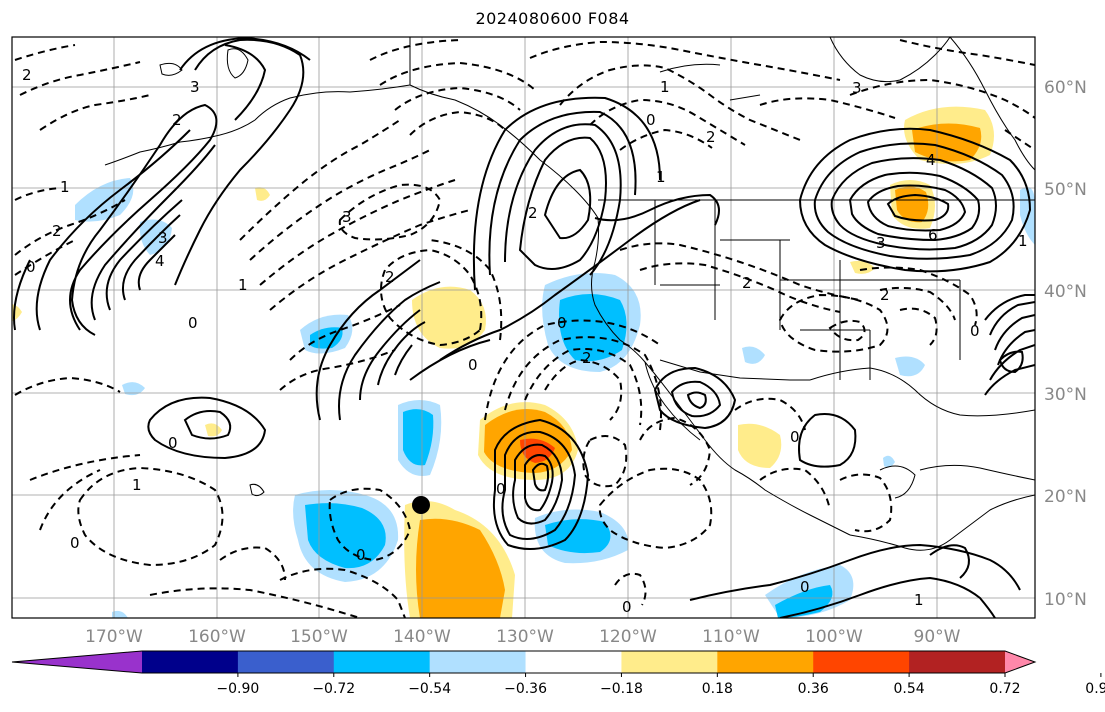  Describe the element at coordinates (922, 392) in the screenshot. I see `coastline-gulf-coast` at that location.